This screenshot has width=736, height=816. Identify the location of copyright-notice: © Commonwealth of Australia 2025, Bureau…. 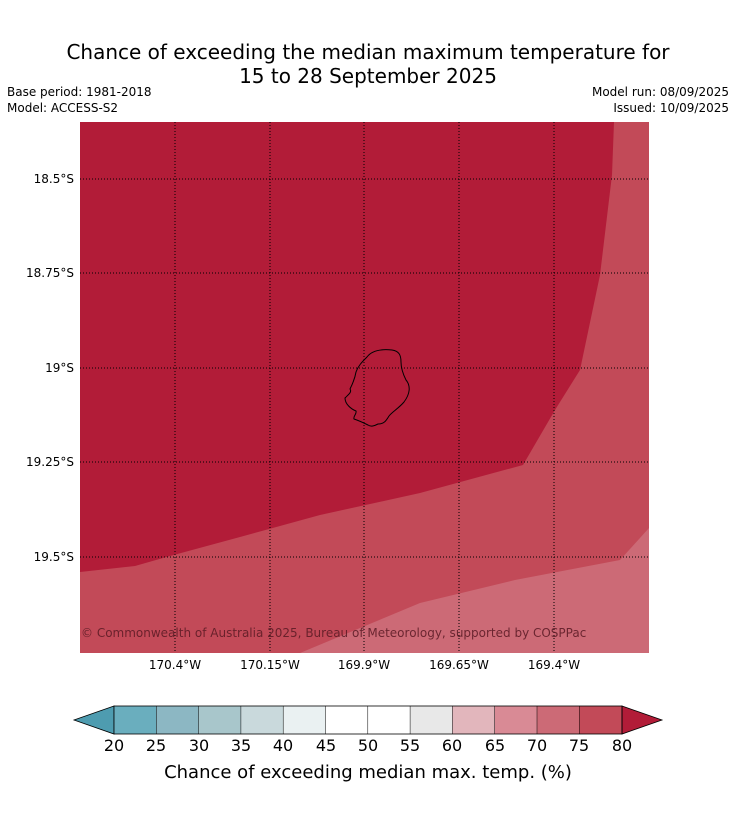
(334, 633).